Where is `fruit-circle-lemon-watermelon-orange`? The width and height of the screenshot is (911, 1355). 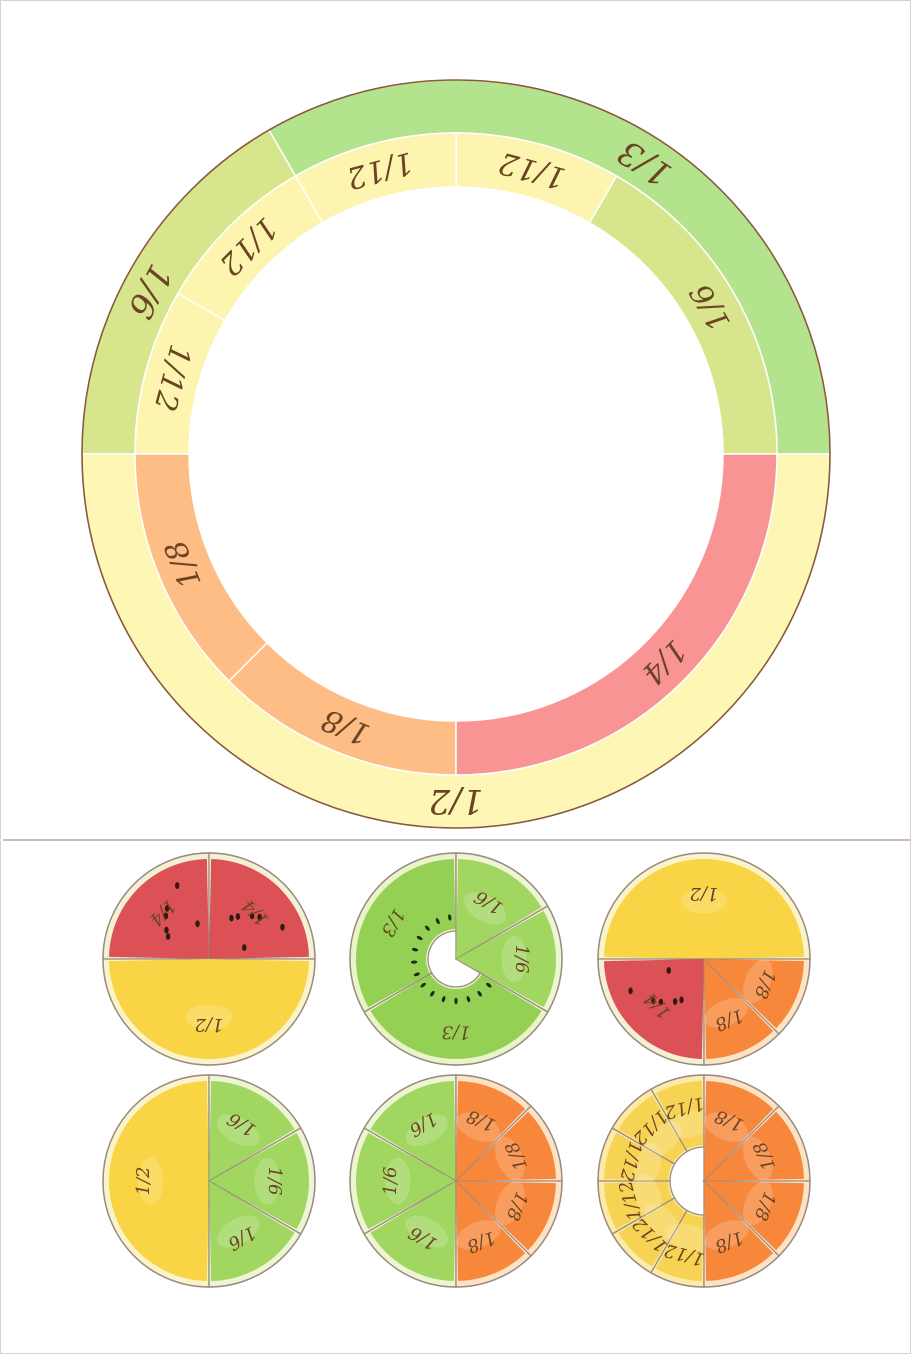
fruit-circle-lemon-watermelon-orange is located at coordinates (704, 959).